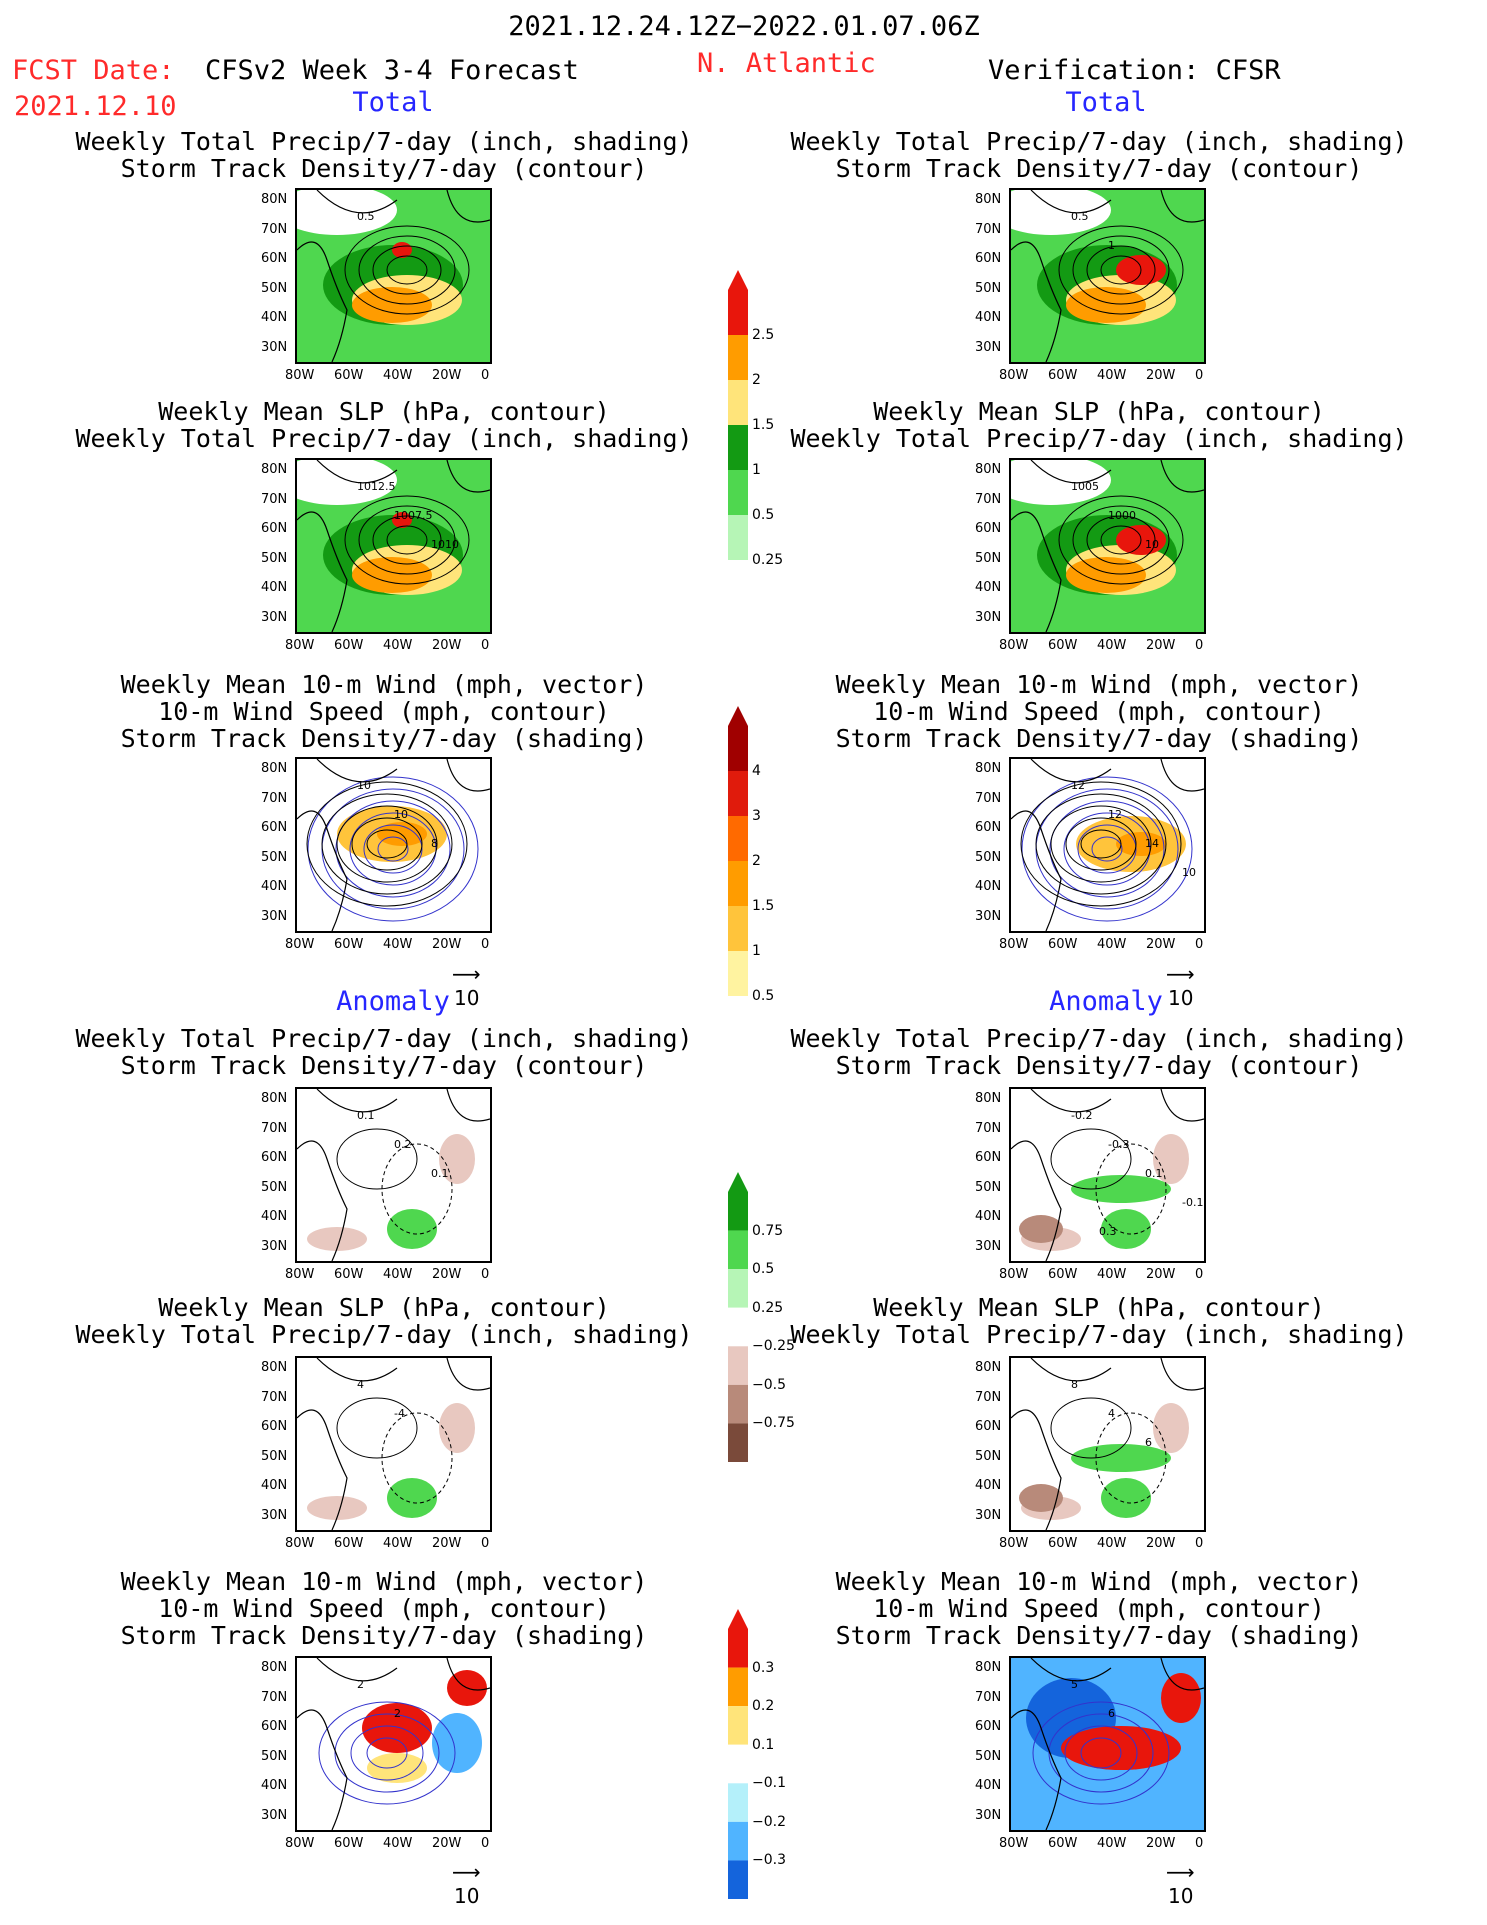 The width and height of the screenshot is (1487, 1925). Describe the element at coordinates (393, 102) in the screenshot. I see `section-total-forecast: Total` at that location.